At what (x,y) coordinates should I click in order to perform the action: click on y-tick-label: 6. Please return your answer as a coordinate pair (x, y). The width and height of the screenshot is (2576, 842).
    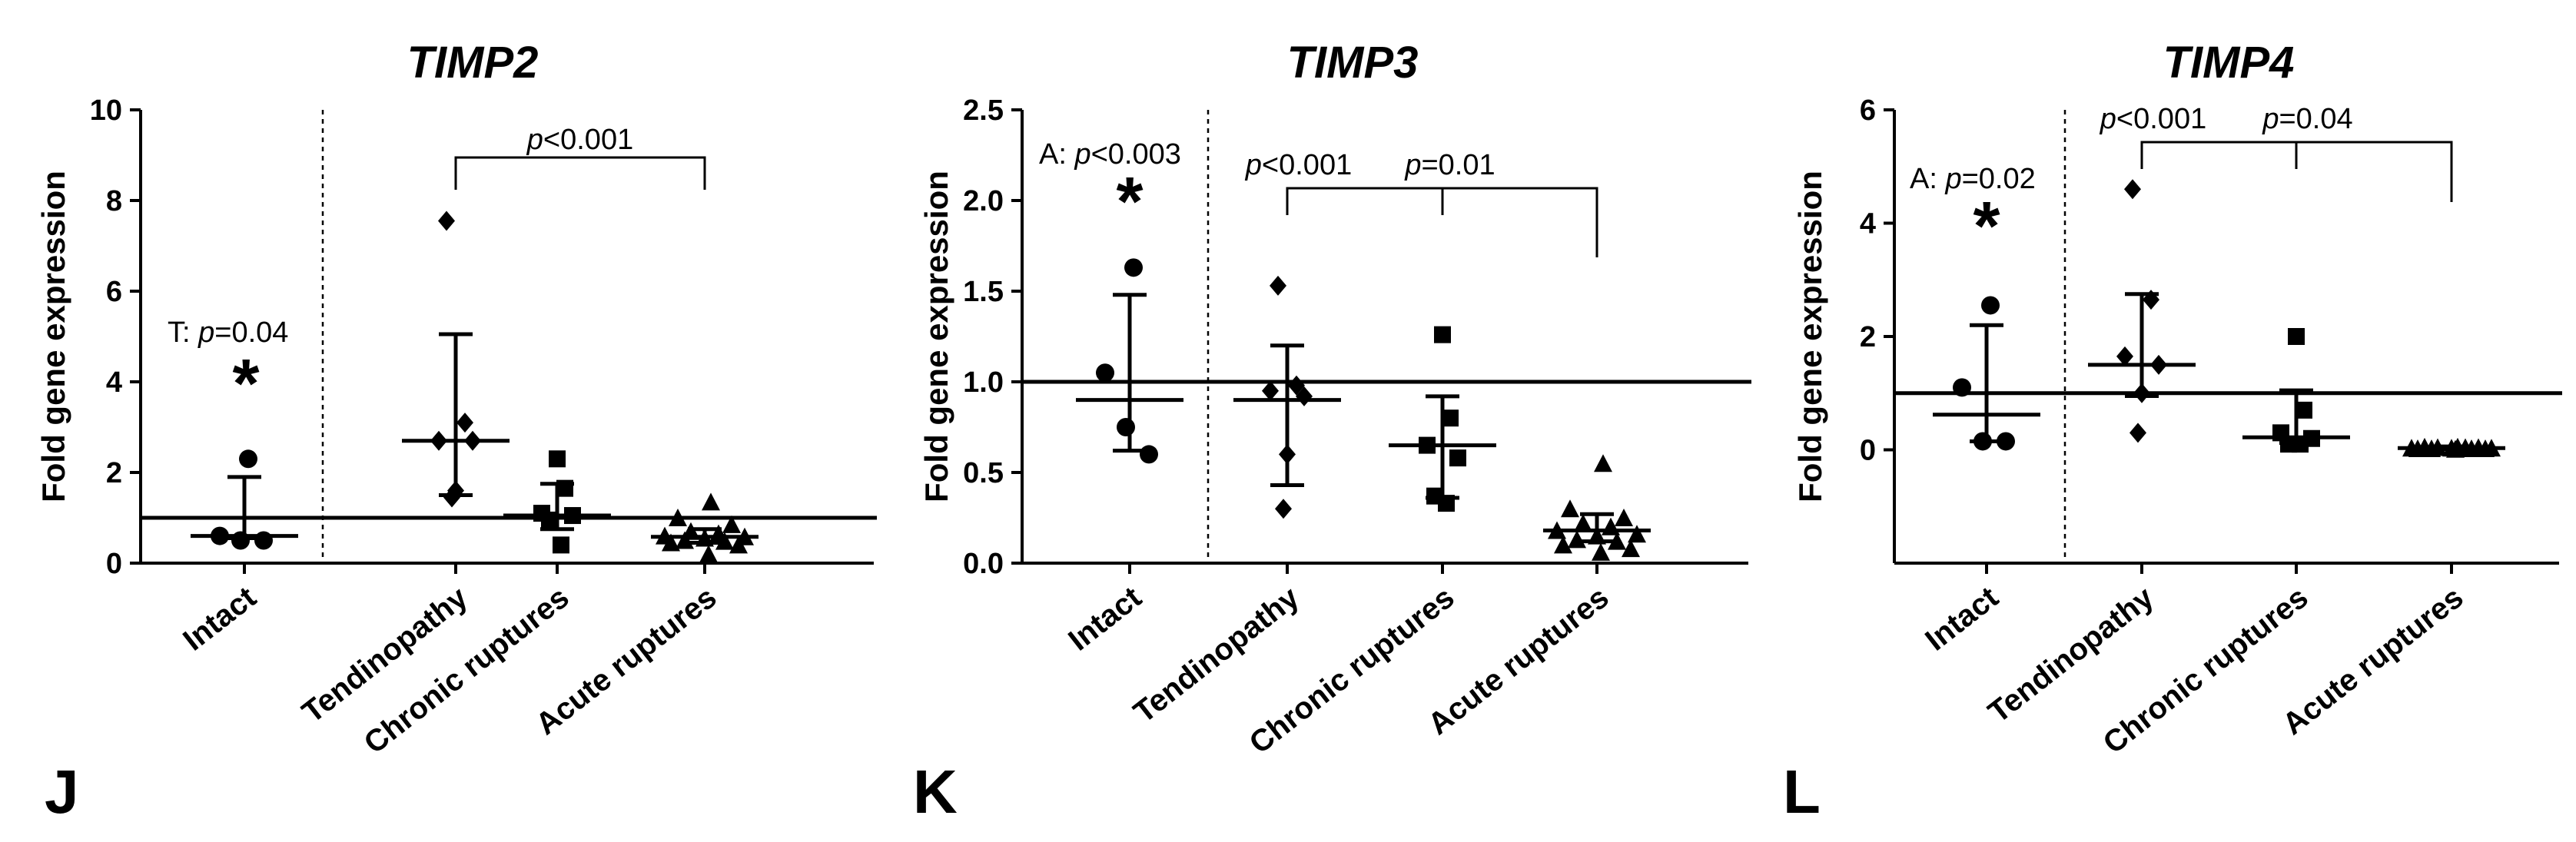
    Looking at the image, I should click on (114, 292).